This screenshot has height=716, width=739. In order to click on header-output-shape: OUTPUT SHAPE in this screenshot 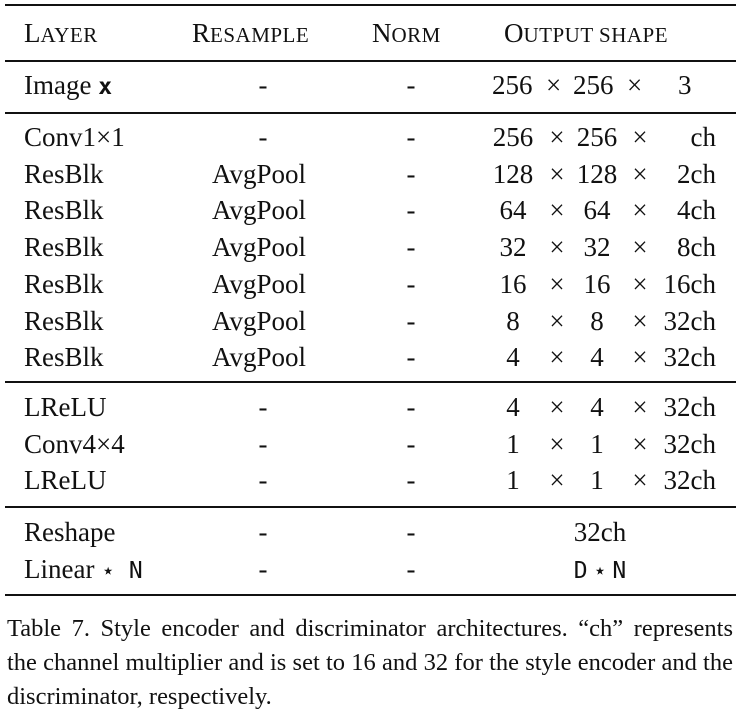, I will do `click(586, 33)`.